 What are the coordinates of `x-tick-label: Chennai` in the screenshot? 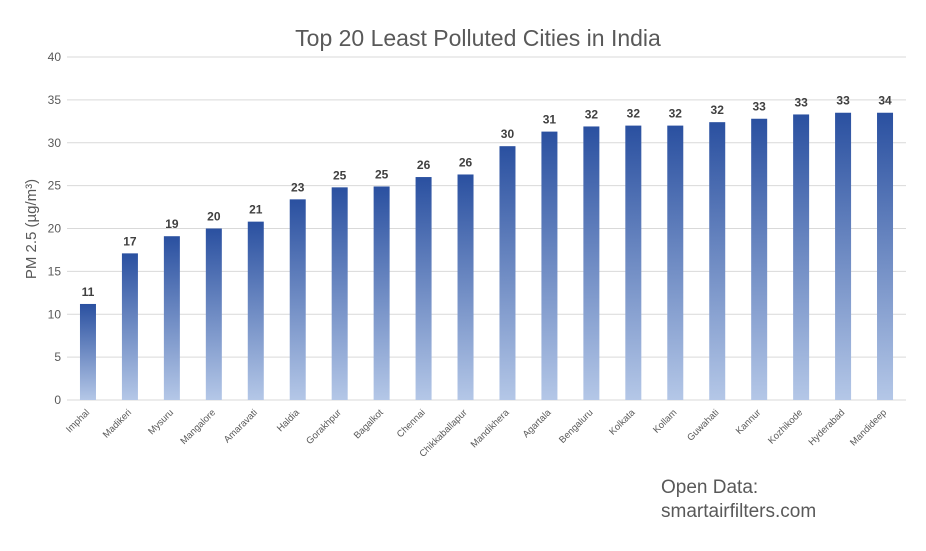 It's located at (411, 423).